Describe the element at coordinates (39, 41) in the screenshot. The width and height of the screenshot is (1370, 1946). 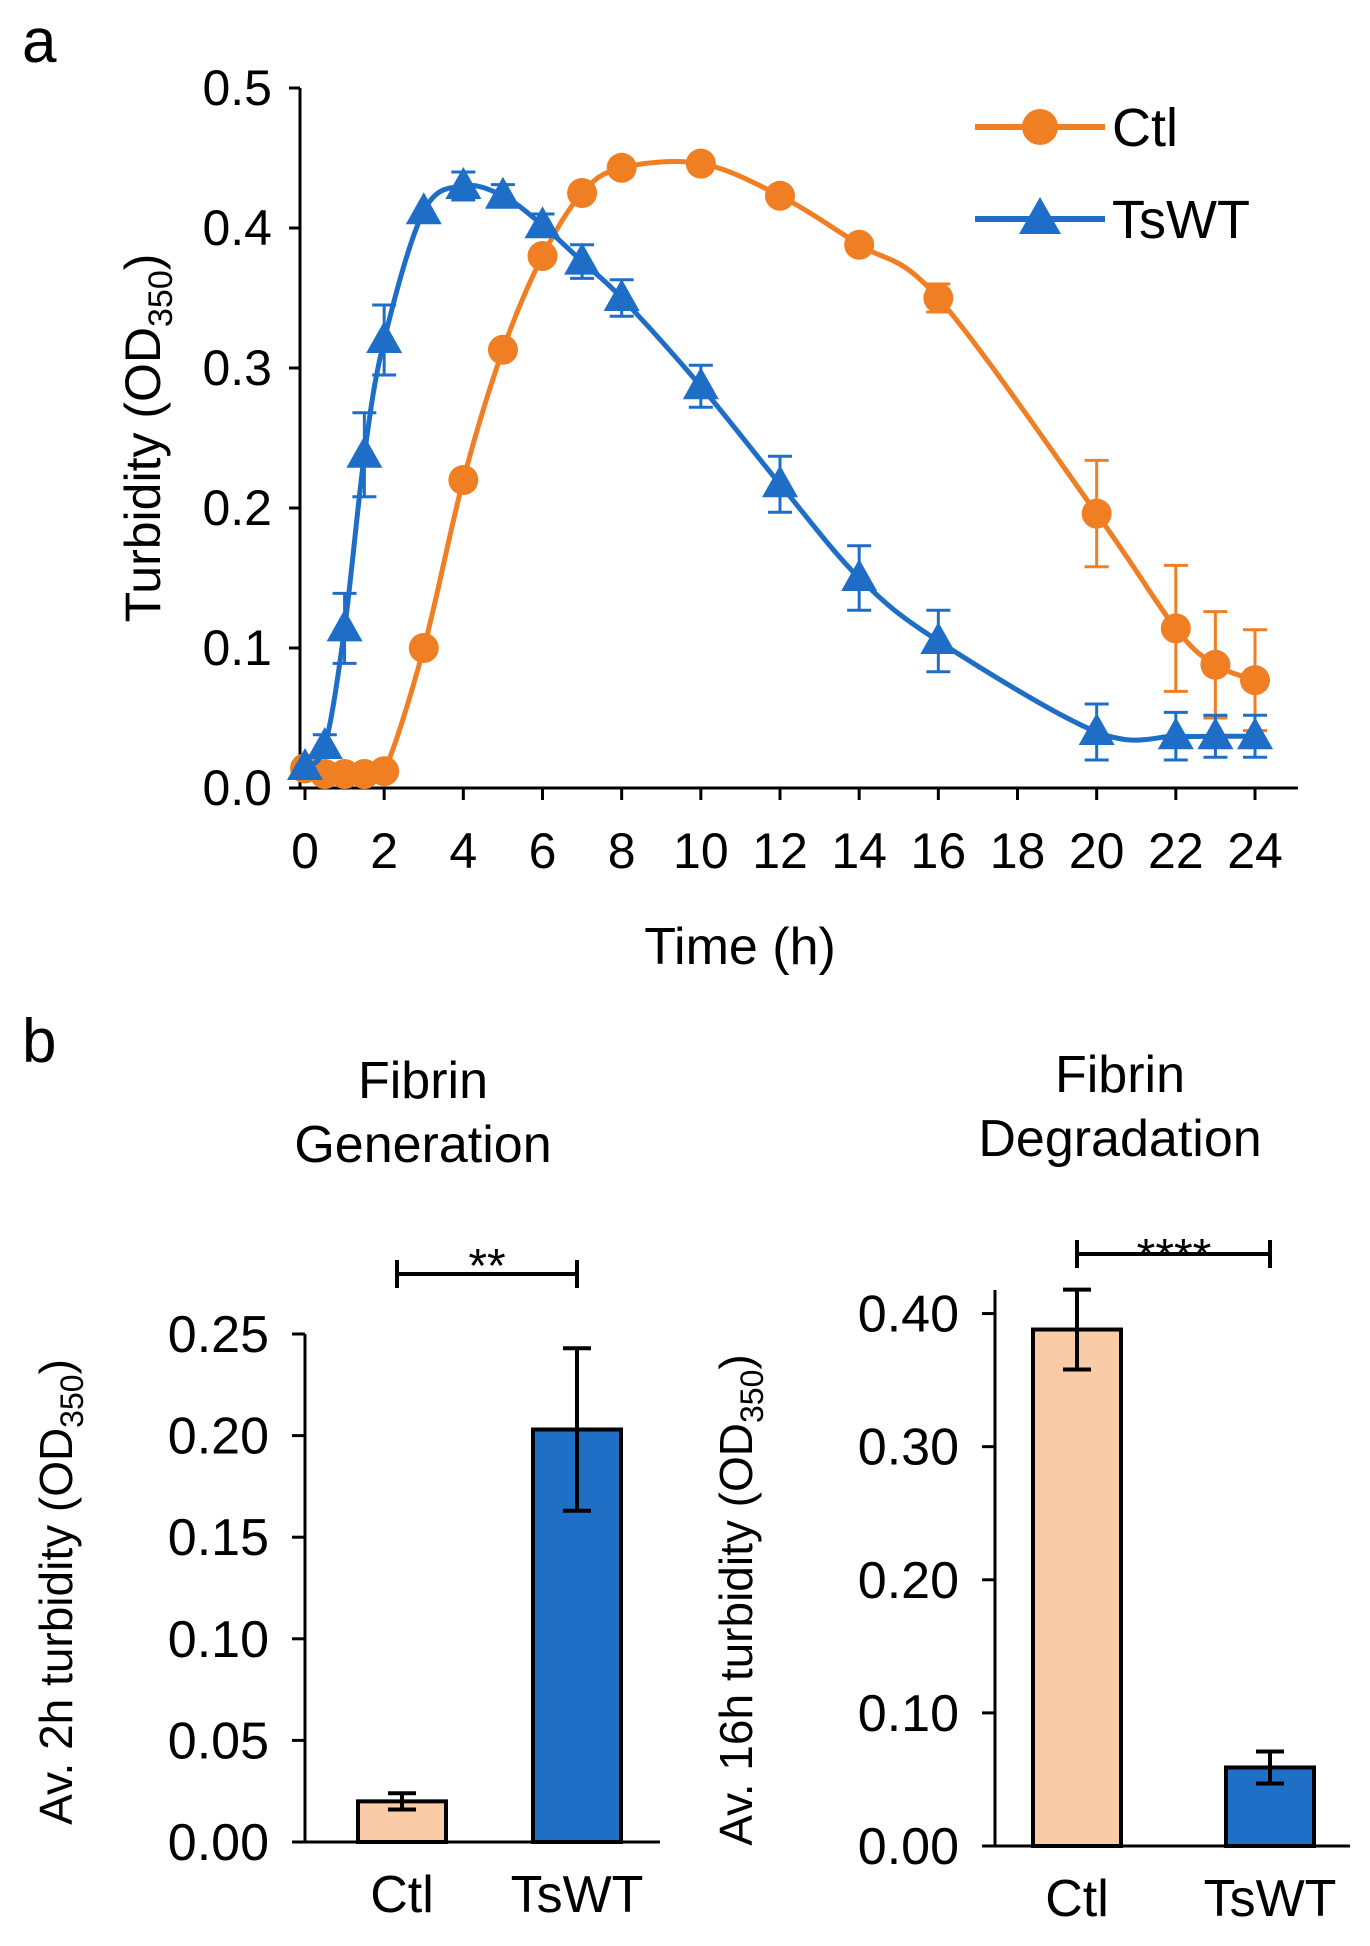
I see `panel-a-label: a` at that location.